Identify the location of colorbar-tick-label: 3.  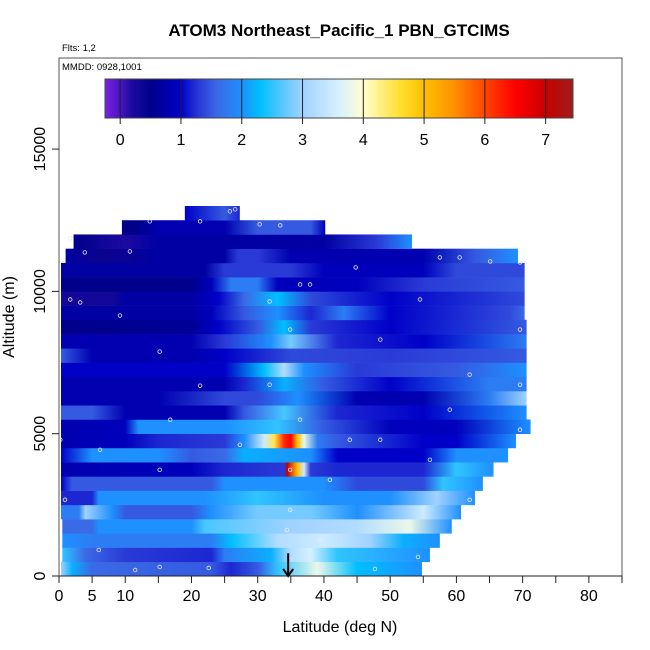
(302, 140).